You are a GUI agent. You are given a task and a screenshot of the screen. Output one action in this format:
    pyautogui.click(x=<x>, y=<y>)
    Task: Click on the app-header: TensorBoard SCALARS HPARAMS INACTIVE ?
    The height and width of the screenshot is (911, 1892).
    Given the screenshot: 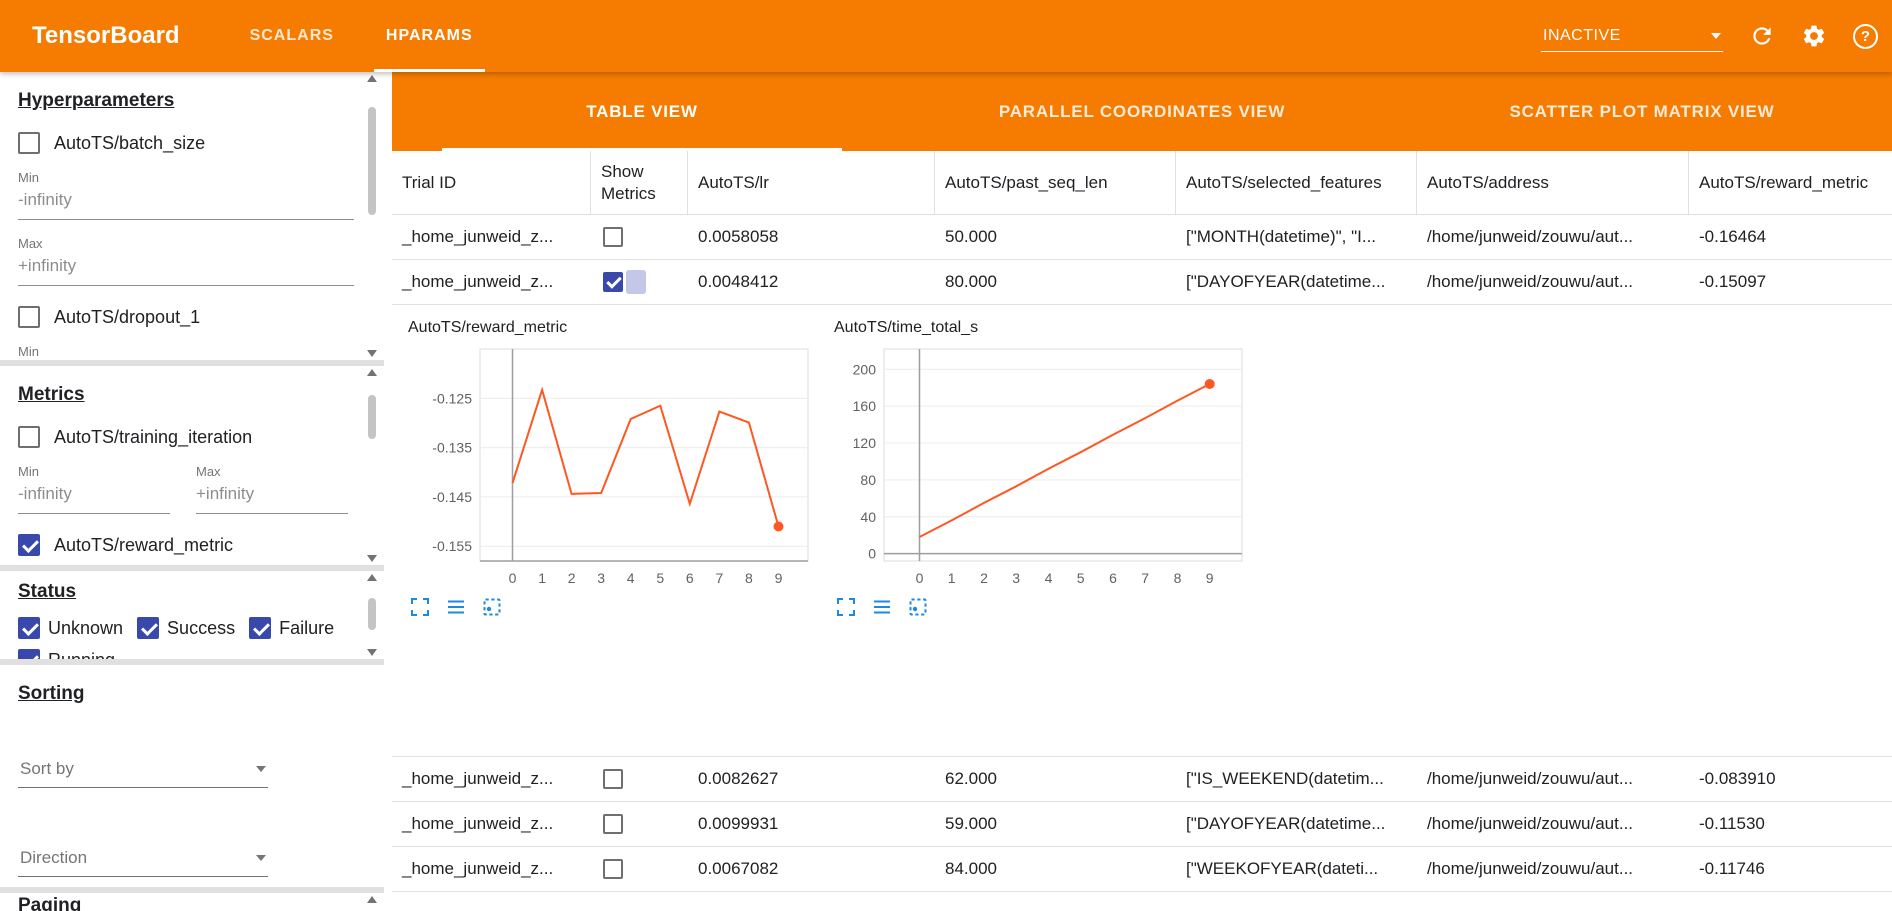 What is the action you would take?
    pyautogui.click(x=946, y=36)
    